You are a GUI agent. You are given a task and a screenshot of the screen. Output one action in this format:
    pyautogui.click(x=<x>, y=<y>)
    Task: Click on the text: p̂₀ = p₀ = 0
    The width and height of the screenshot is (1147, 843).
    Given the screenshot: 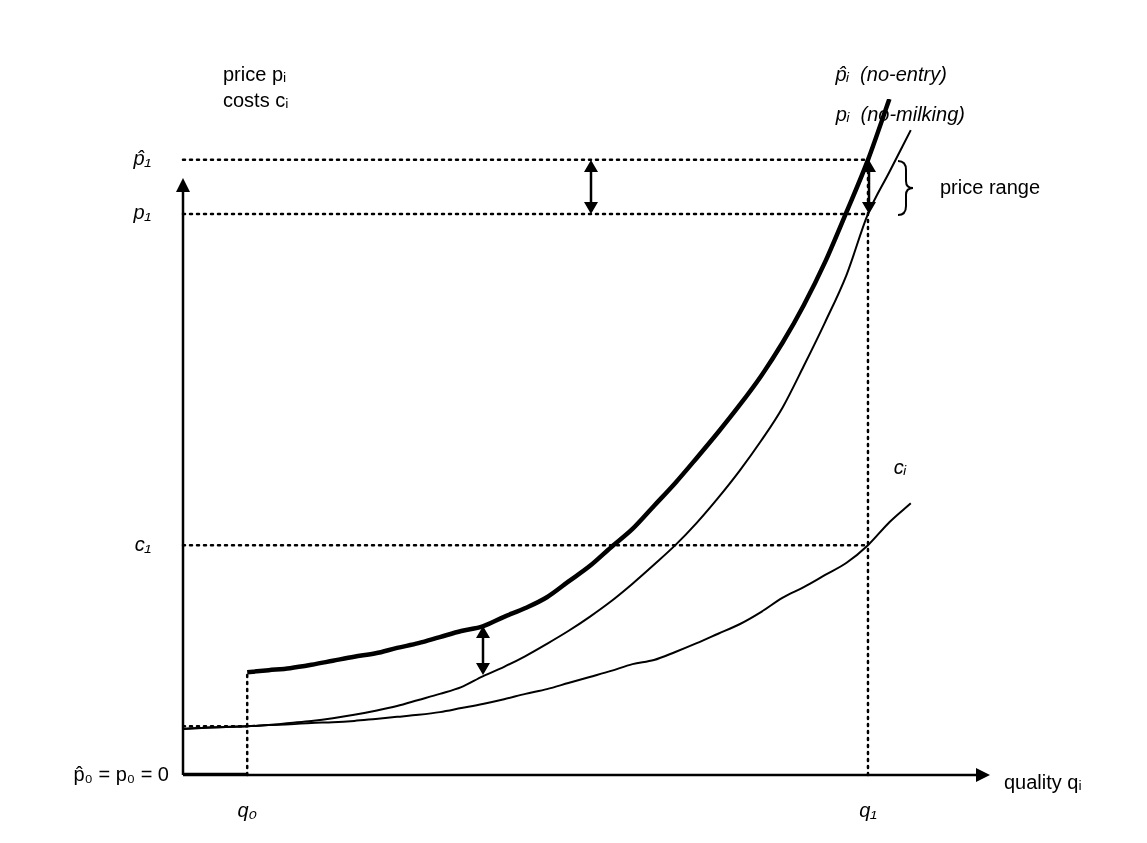 What is the action you would take?
    pyautogui.click(x=121, y=773)
    